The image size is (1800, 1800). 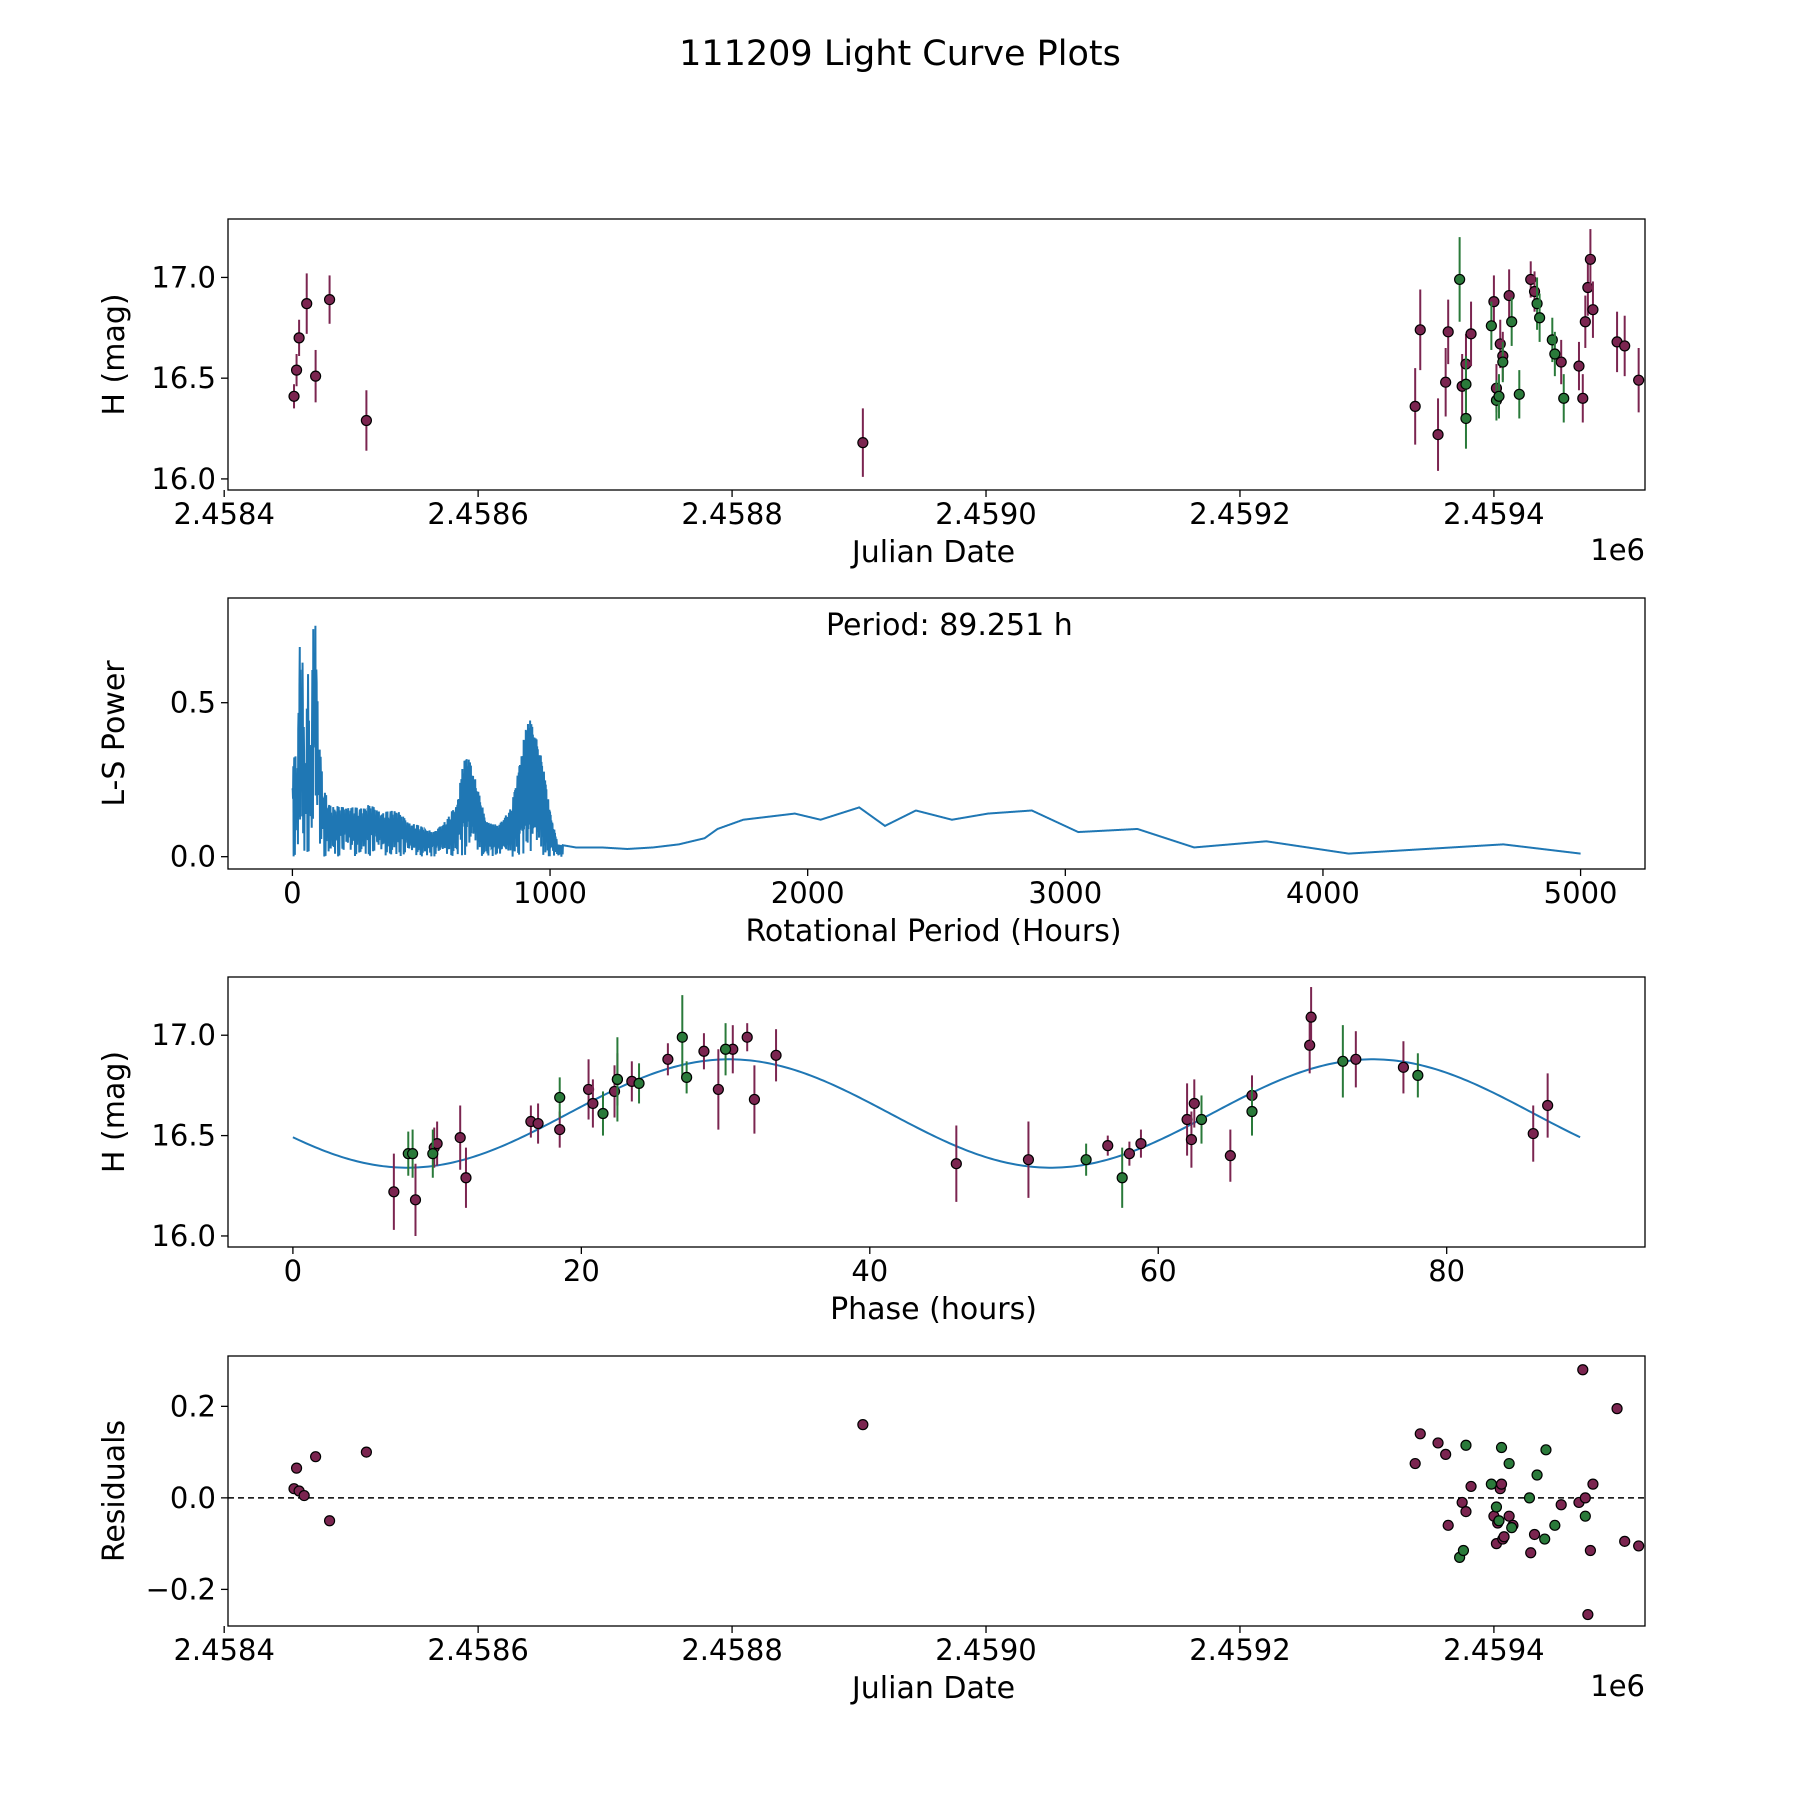 I want to click on x-tick-label: 60, so click(x=1158, y=1271).